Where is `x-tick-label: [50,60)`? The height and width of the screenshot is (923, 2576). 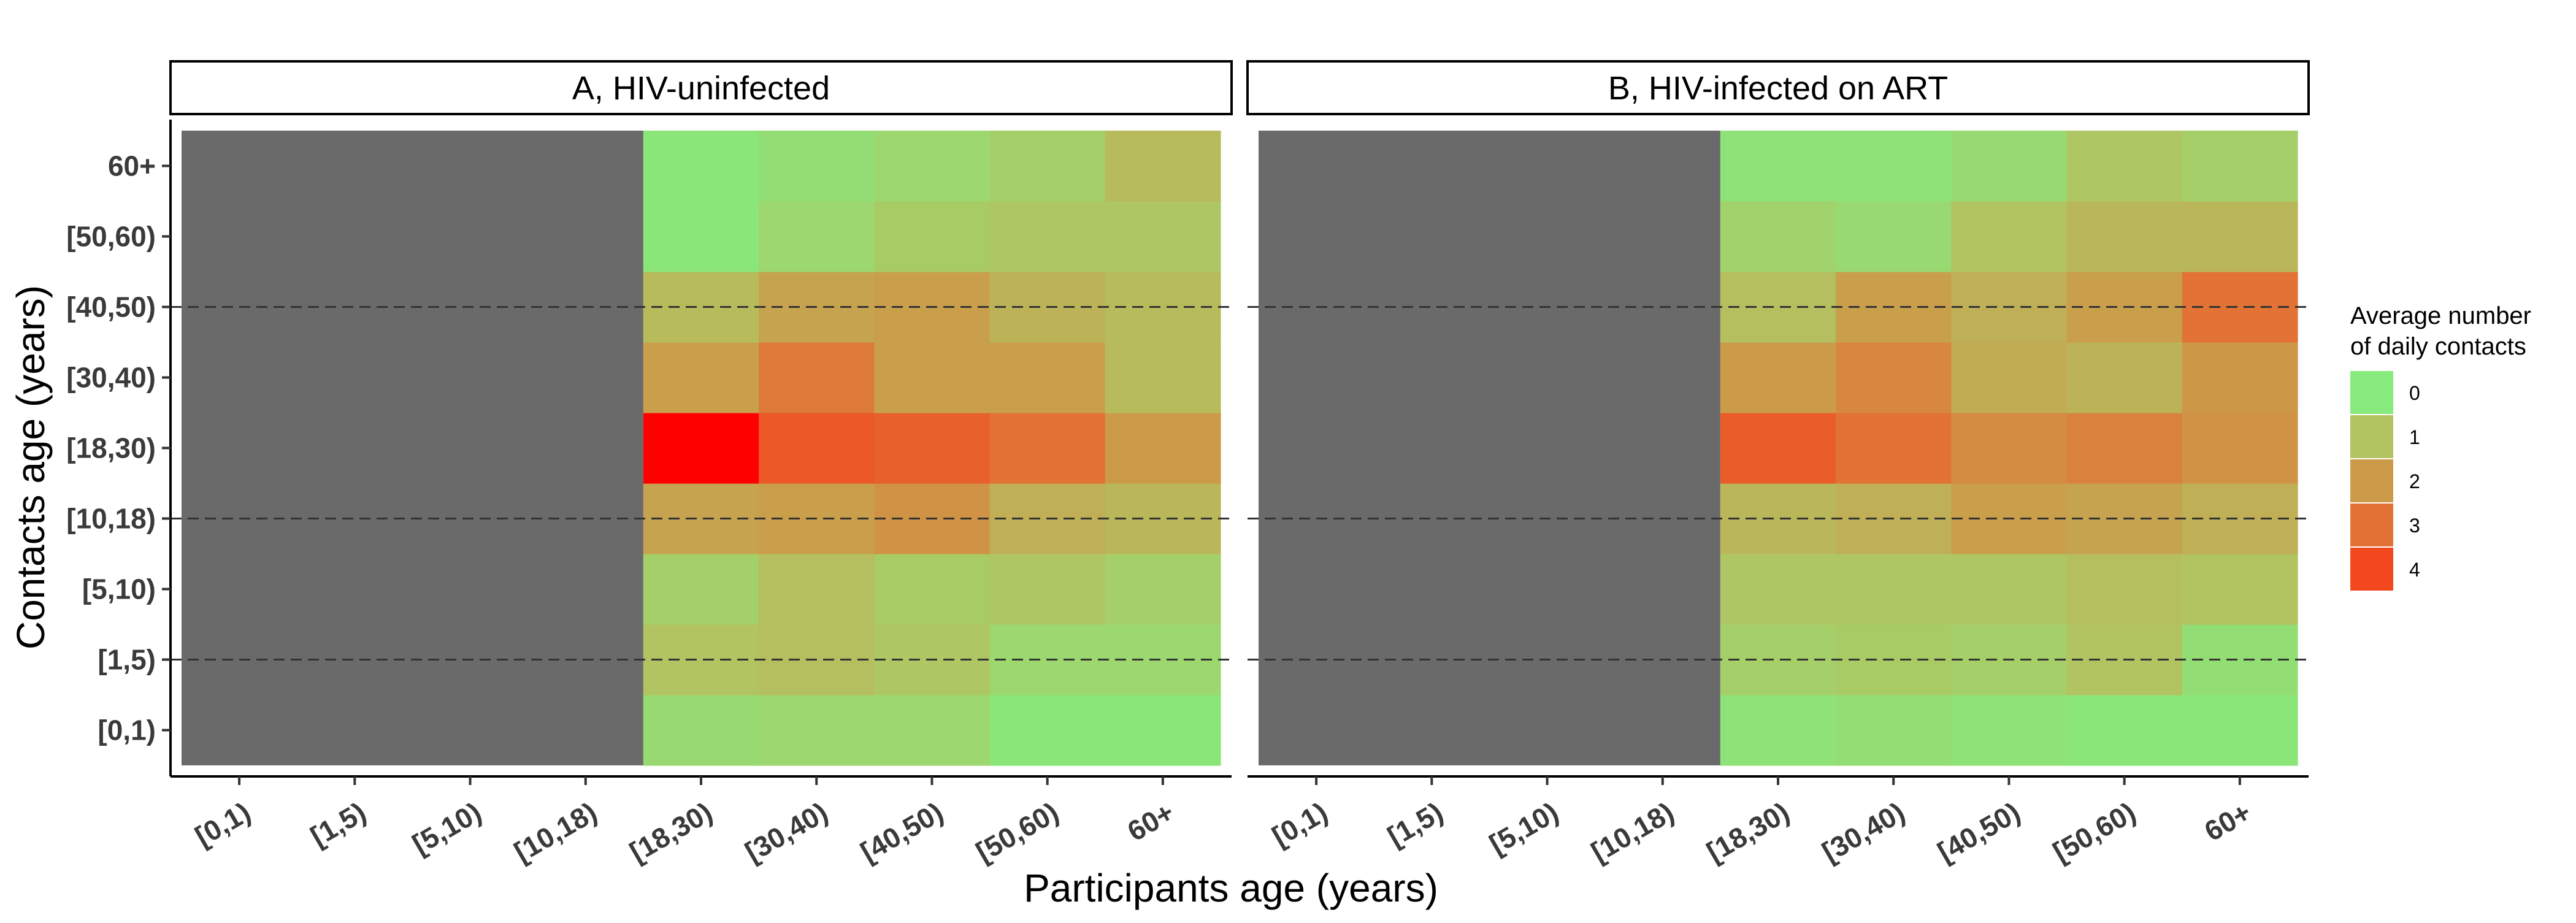 x-tick-label: [50,60) is located at coordinates (1017, 832).